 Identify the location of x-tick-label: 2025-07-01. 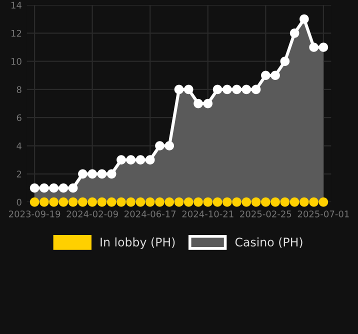
(323, 214).